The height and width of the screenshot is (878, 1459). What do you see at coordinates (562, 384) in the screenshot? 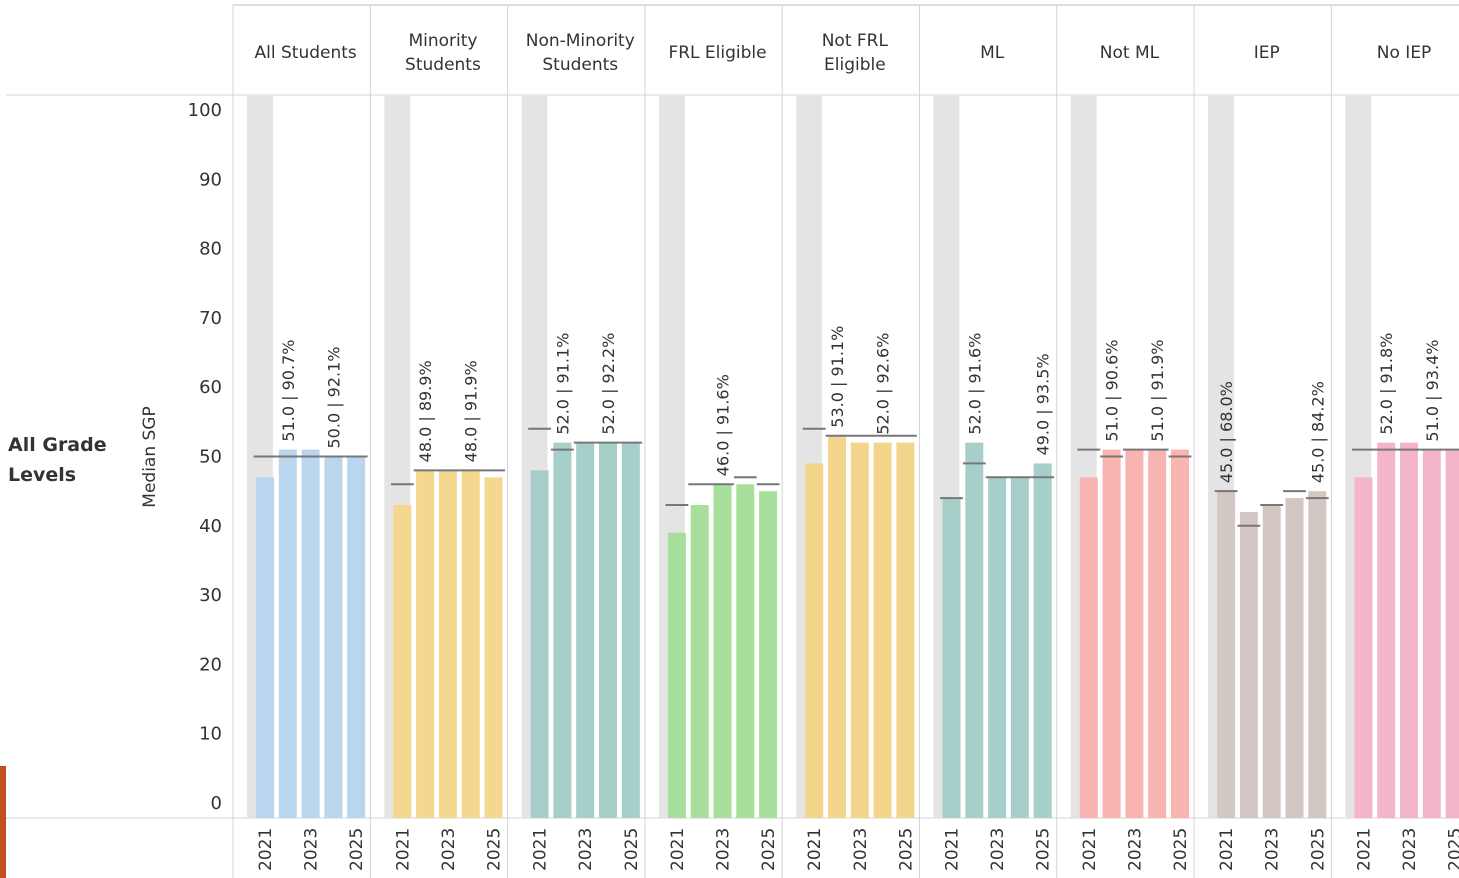
I see `data-label: 52.0 | 91.1%` at bounding box center [562, 384].